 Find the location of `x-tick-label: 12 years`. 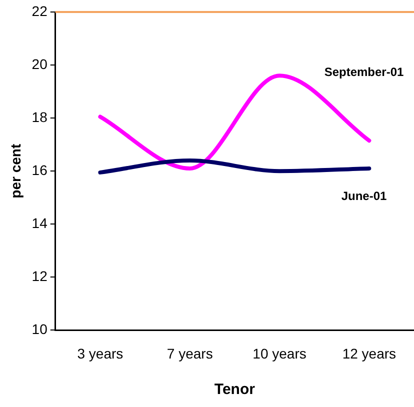

x-tick-label: 12 years is located at coordinates (369, 353).